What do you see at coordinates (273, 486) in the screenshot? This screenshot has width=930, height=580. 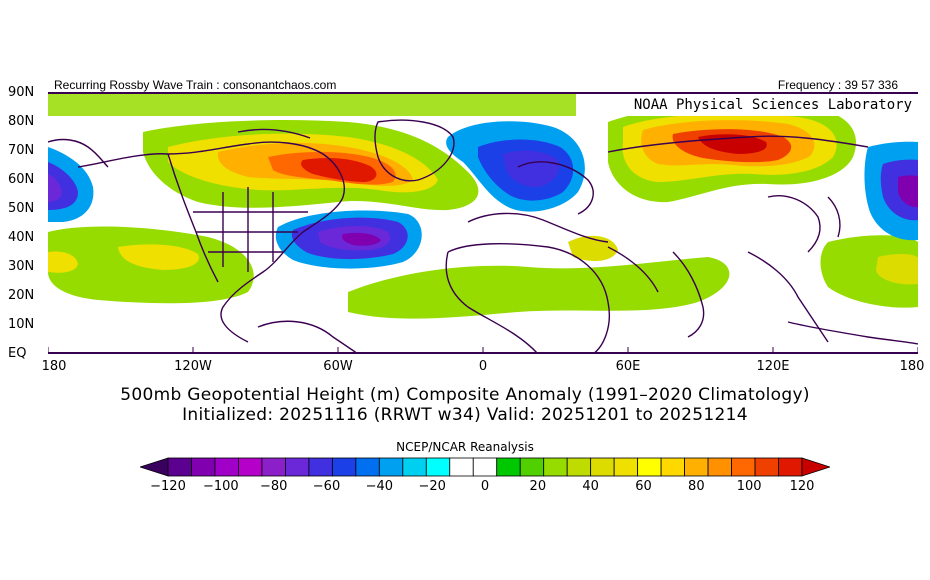 I see `colorbar-label: −80` at bounding box center [273, 486].